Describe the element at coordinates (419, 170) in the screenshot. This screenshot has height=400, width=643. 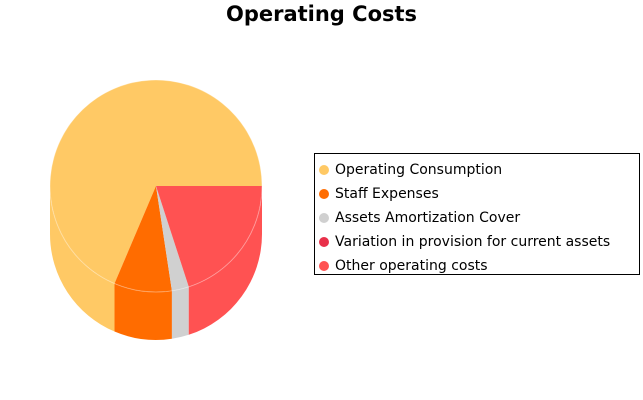
I see `legend-label: Operating Consumption` at that location.